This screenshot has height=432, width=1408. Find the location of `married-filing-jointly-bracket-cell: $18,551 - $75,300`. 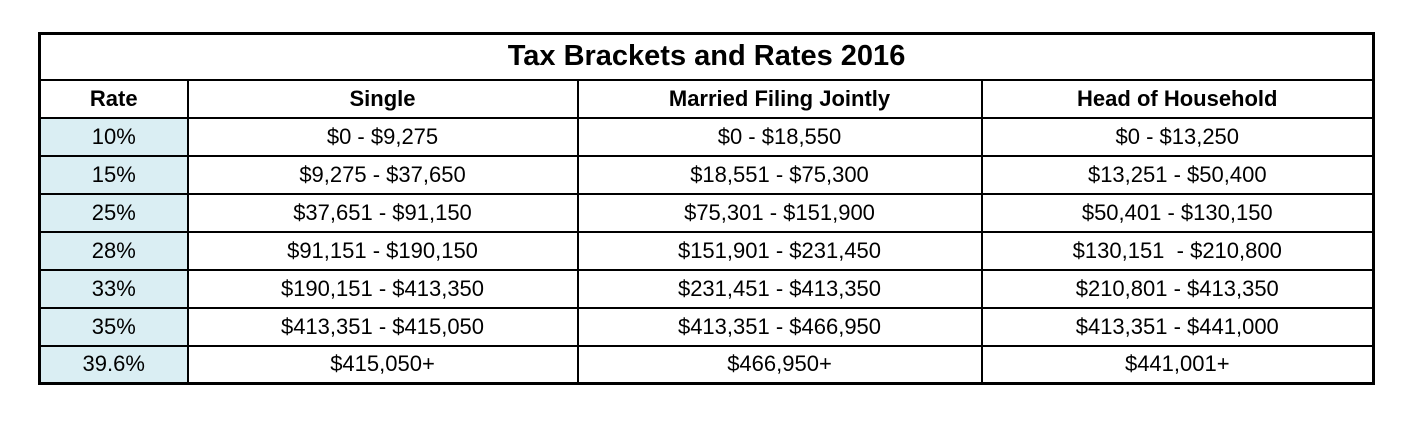

married-filing-jointly-bracket-cell: $18,551 - $75,300 is located at coordinates (779, 174).